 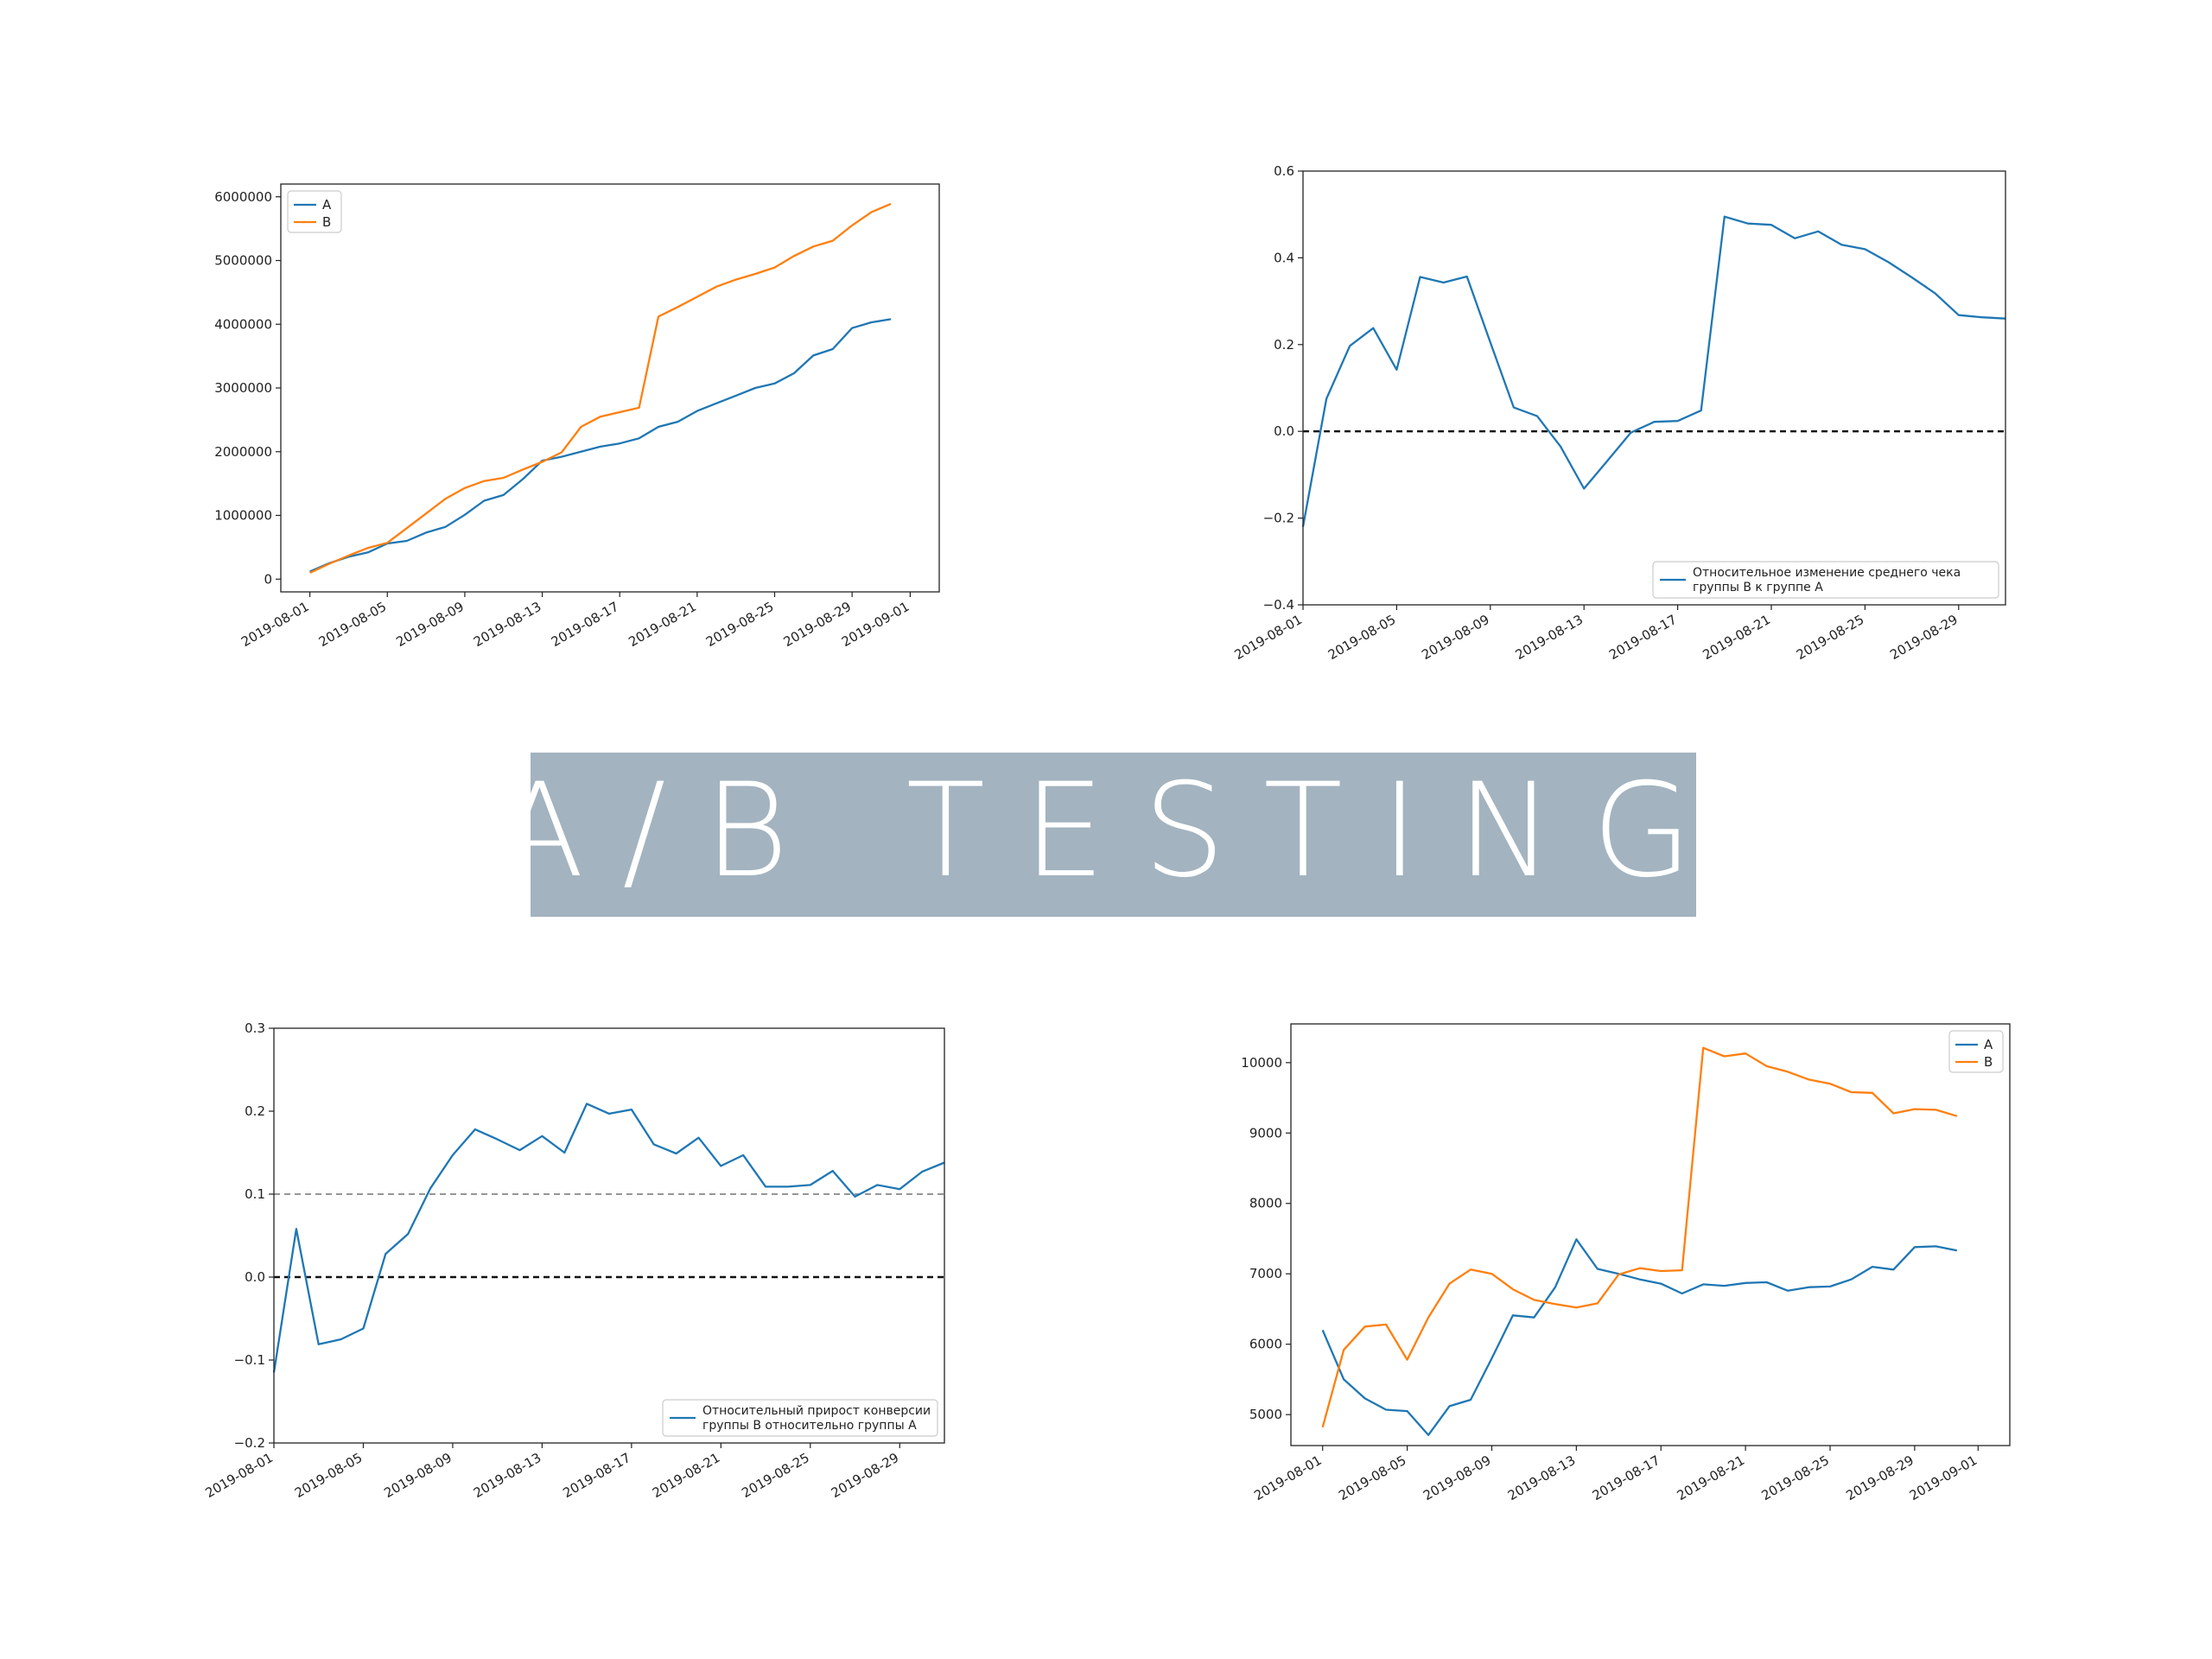 I want to click on y-tick-label: −0.1, so click(x=249, y=1360).